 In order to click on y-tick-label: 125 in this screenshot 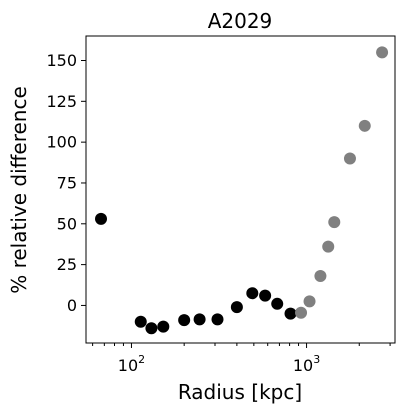, I will do `click(61, 101)`.